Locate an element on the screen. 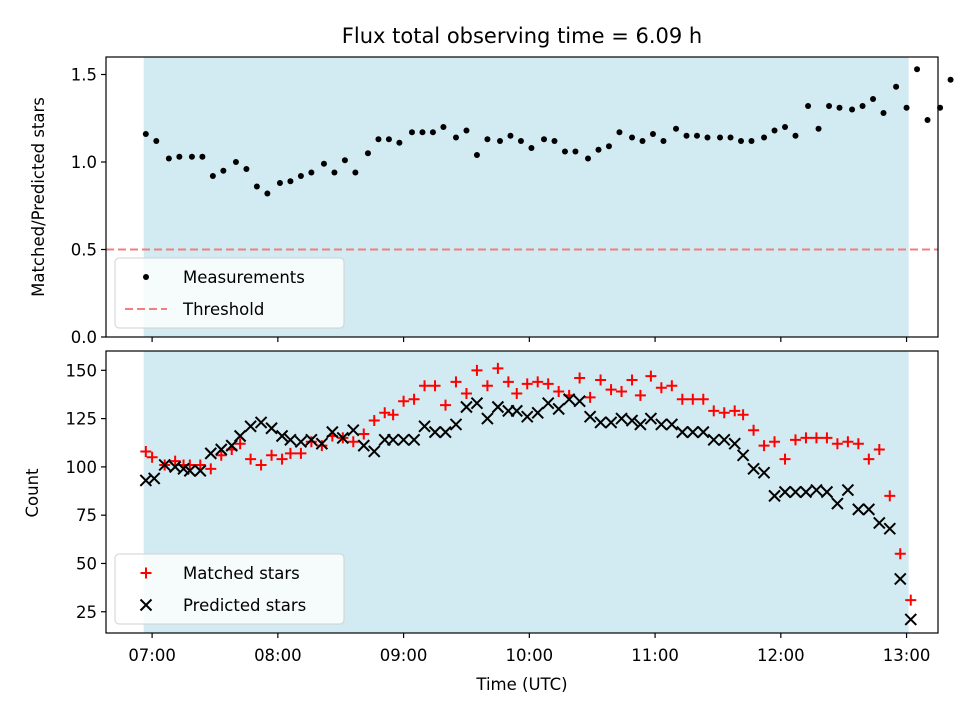  bottom-y-tick-label: 75 is located at coordinates (86, 515).